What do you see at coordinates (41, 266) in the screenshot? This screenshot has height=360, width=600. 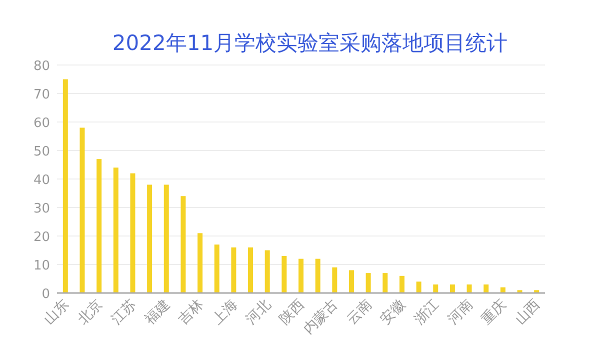 I see `y-tick-label: 10` at bounding box center [41, 266].